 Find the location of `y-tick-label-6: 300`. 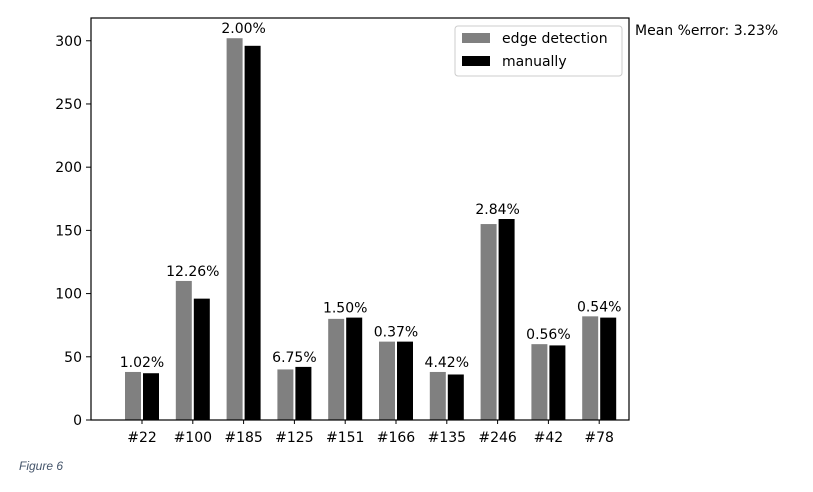

y-tick-label-6: 300 is located at coordinates (68, 42).